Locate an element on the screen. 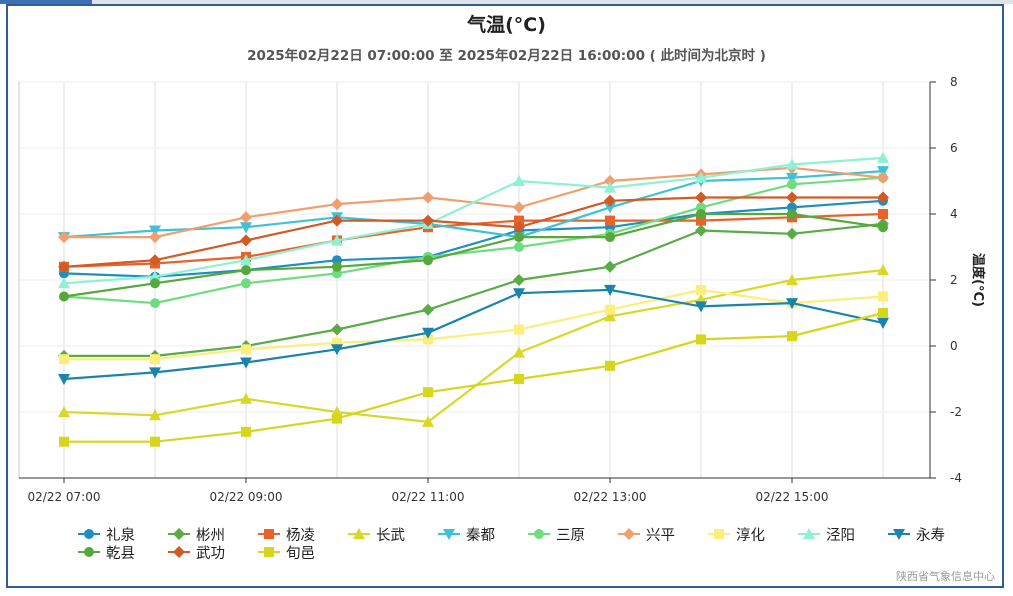 The width and height of the screenshot is (1013, 596). top-bar is located at coordinates (506, 2).